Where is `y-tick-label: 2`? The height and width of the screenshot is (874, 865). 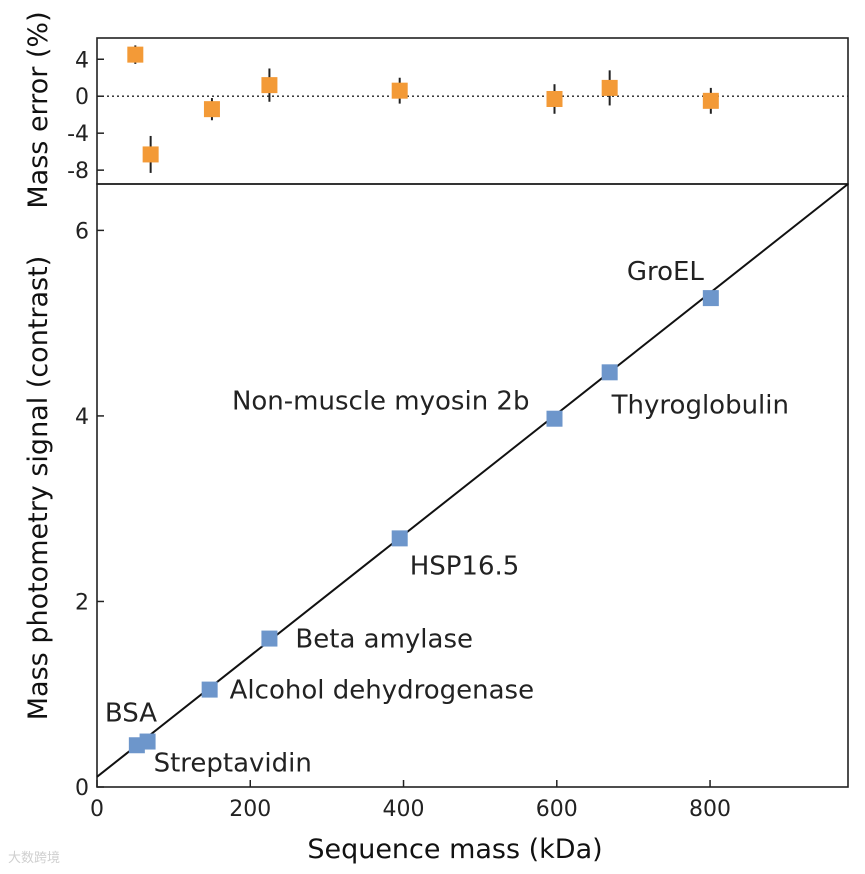
y-tick-label: 2 is located at coordinates (82, 602).